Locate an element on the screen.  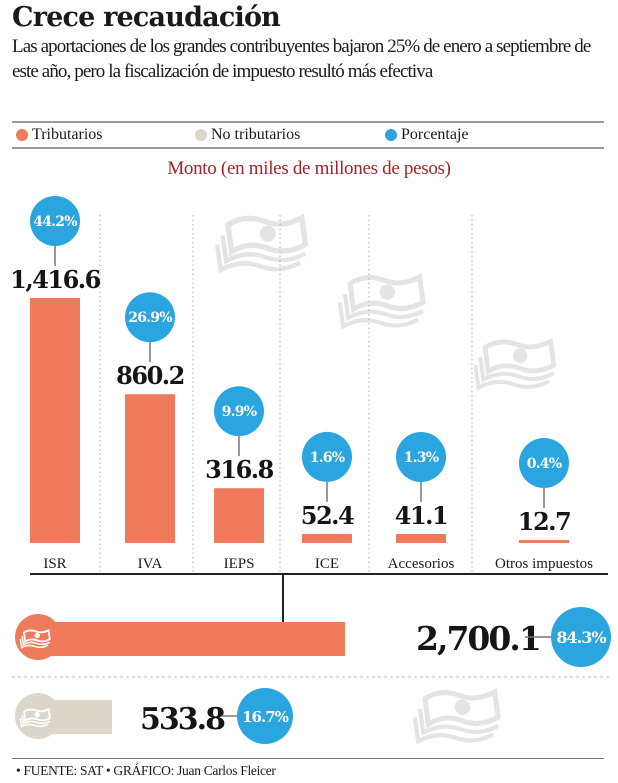
category-label: Otros impuestos is located at coordinates (544, 564).